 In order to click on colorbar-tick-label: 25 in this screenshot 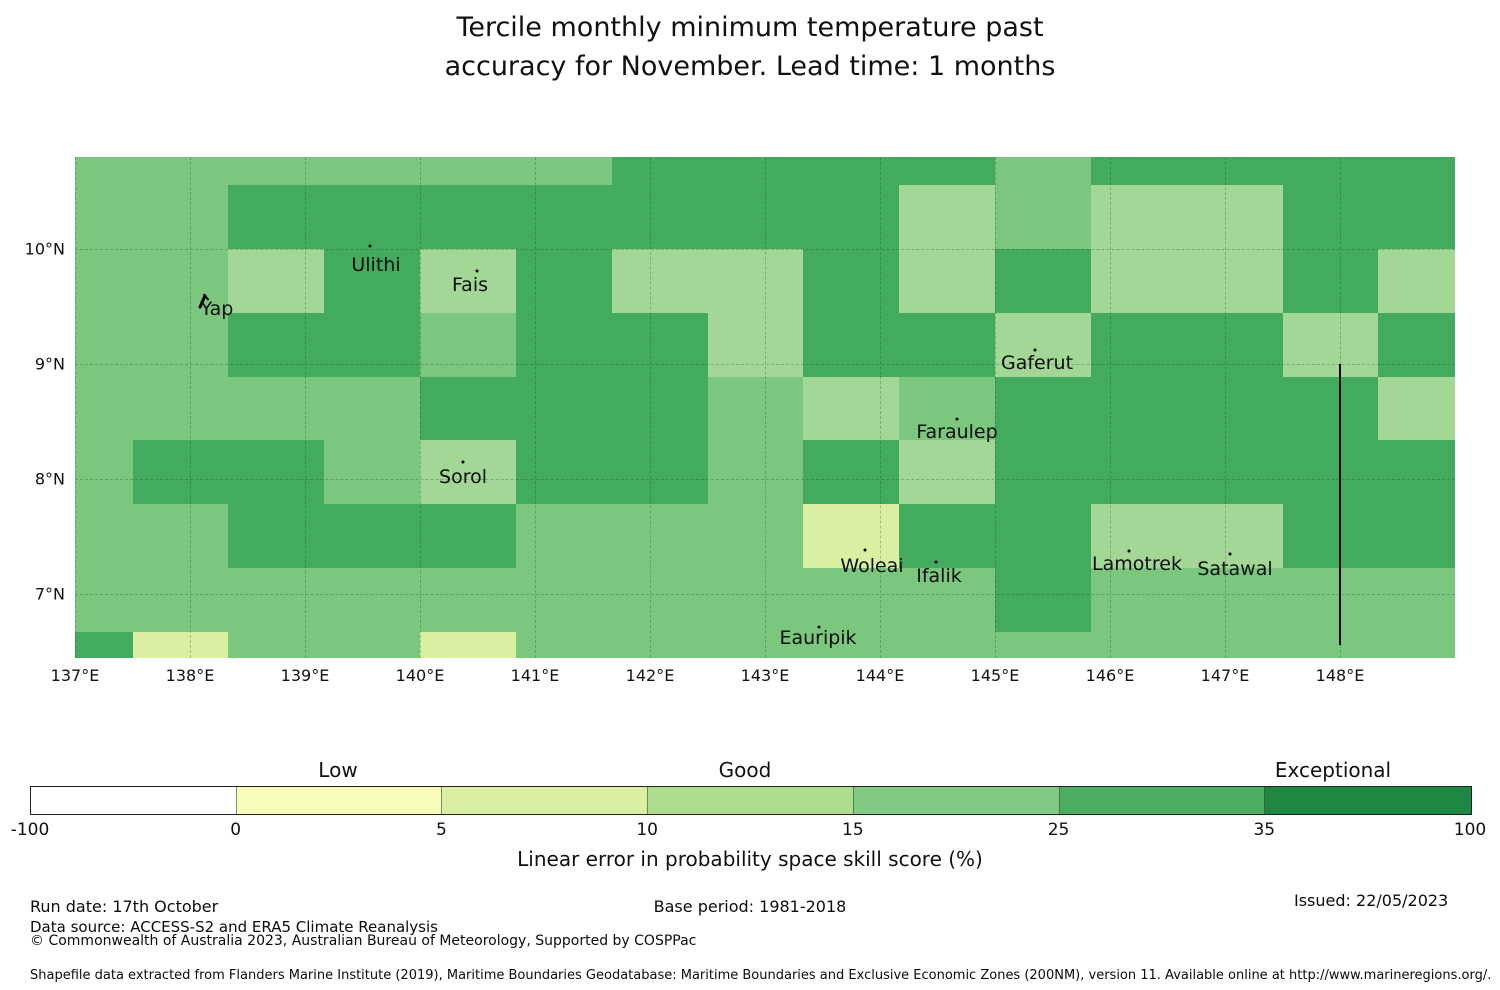, I will do `click(1058, 830)`.